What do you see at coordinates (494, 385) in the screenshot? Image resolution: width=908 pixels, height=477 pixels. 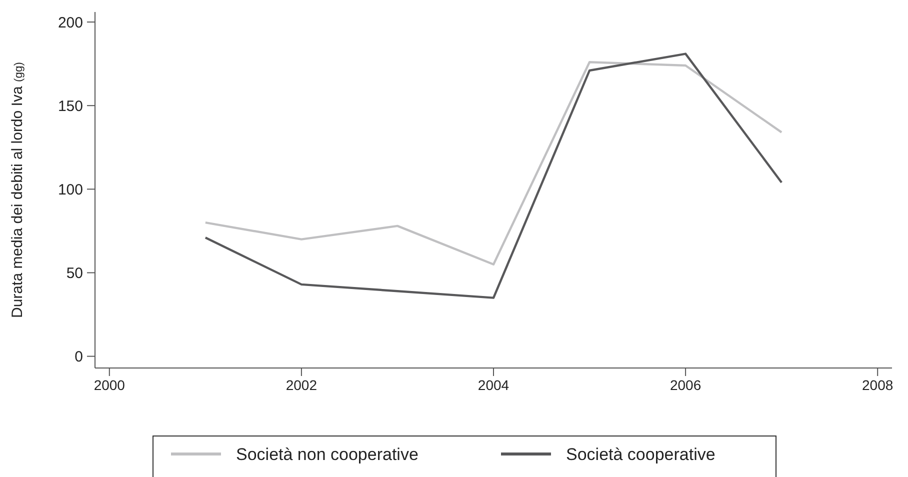 I see `x-tick-label: 2004` at bounding box center [494, 385].